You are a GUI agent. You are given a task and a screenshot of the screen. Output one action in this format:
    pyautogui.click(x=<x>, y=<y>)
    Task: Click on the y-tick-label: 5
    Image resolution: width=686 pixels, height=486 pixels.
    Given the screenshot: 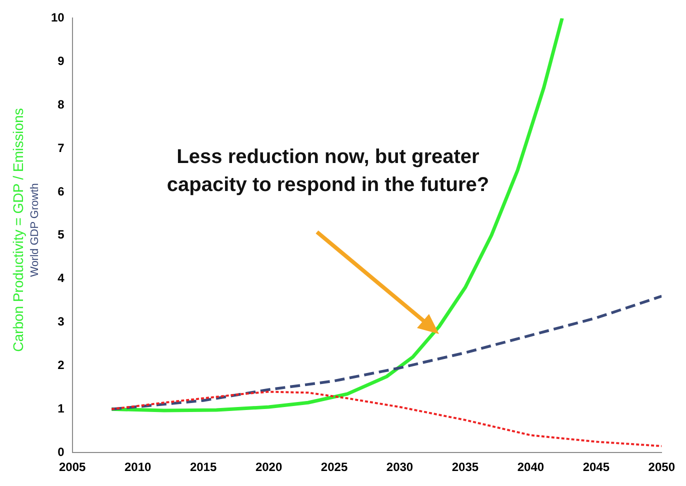 What is the action you would take?
    pyautogui.click(x=61, y=235)
    